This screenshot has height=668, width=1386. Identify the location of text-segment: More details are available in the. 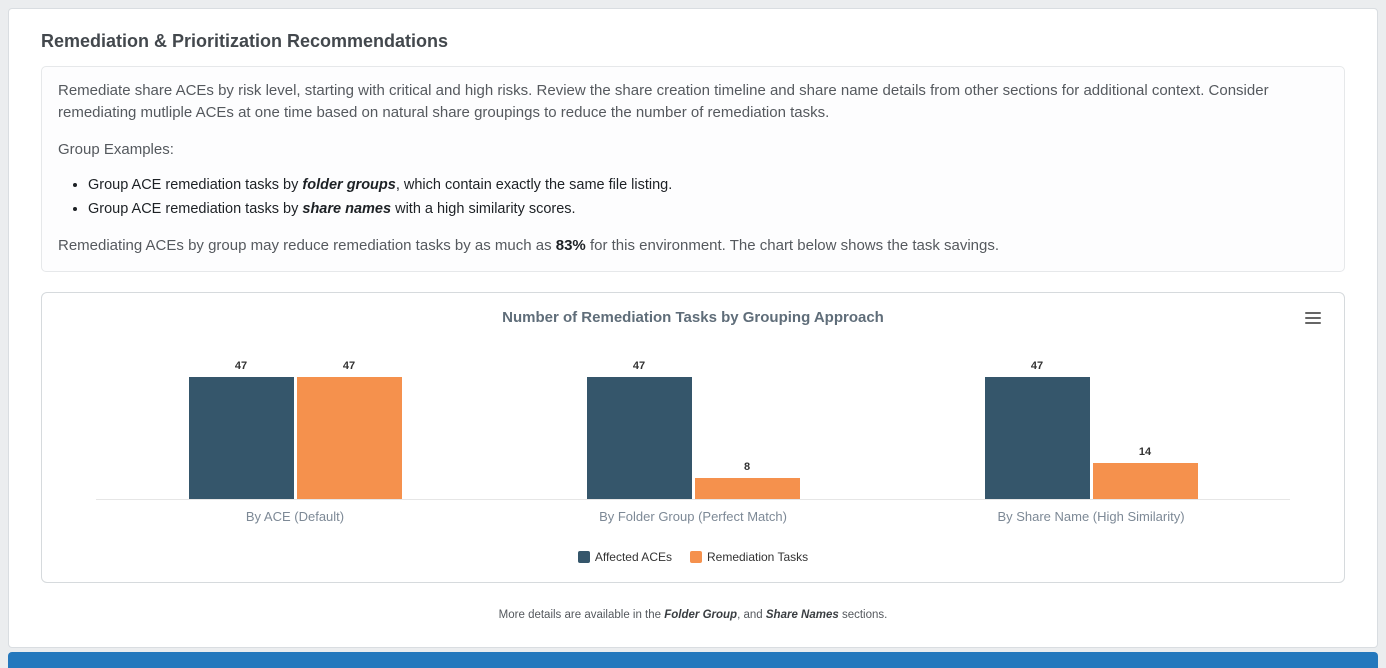
(581, 615).